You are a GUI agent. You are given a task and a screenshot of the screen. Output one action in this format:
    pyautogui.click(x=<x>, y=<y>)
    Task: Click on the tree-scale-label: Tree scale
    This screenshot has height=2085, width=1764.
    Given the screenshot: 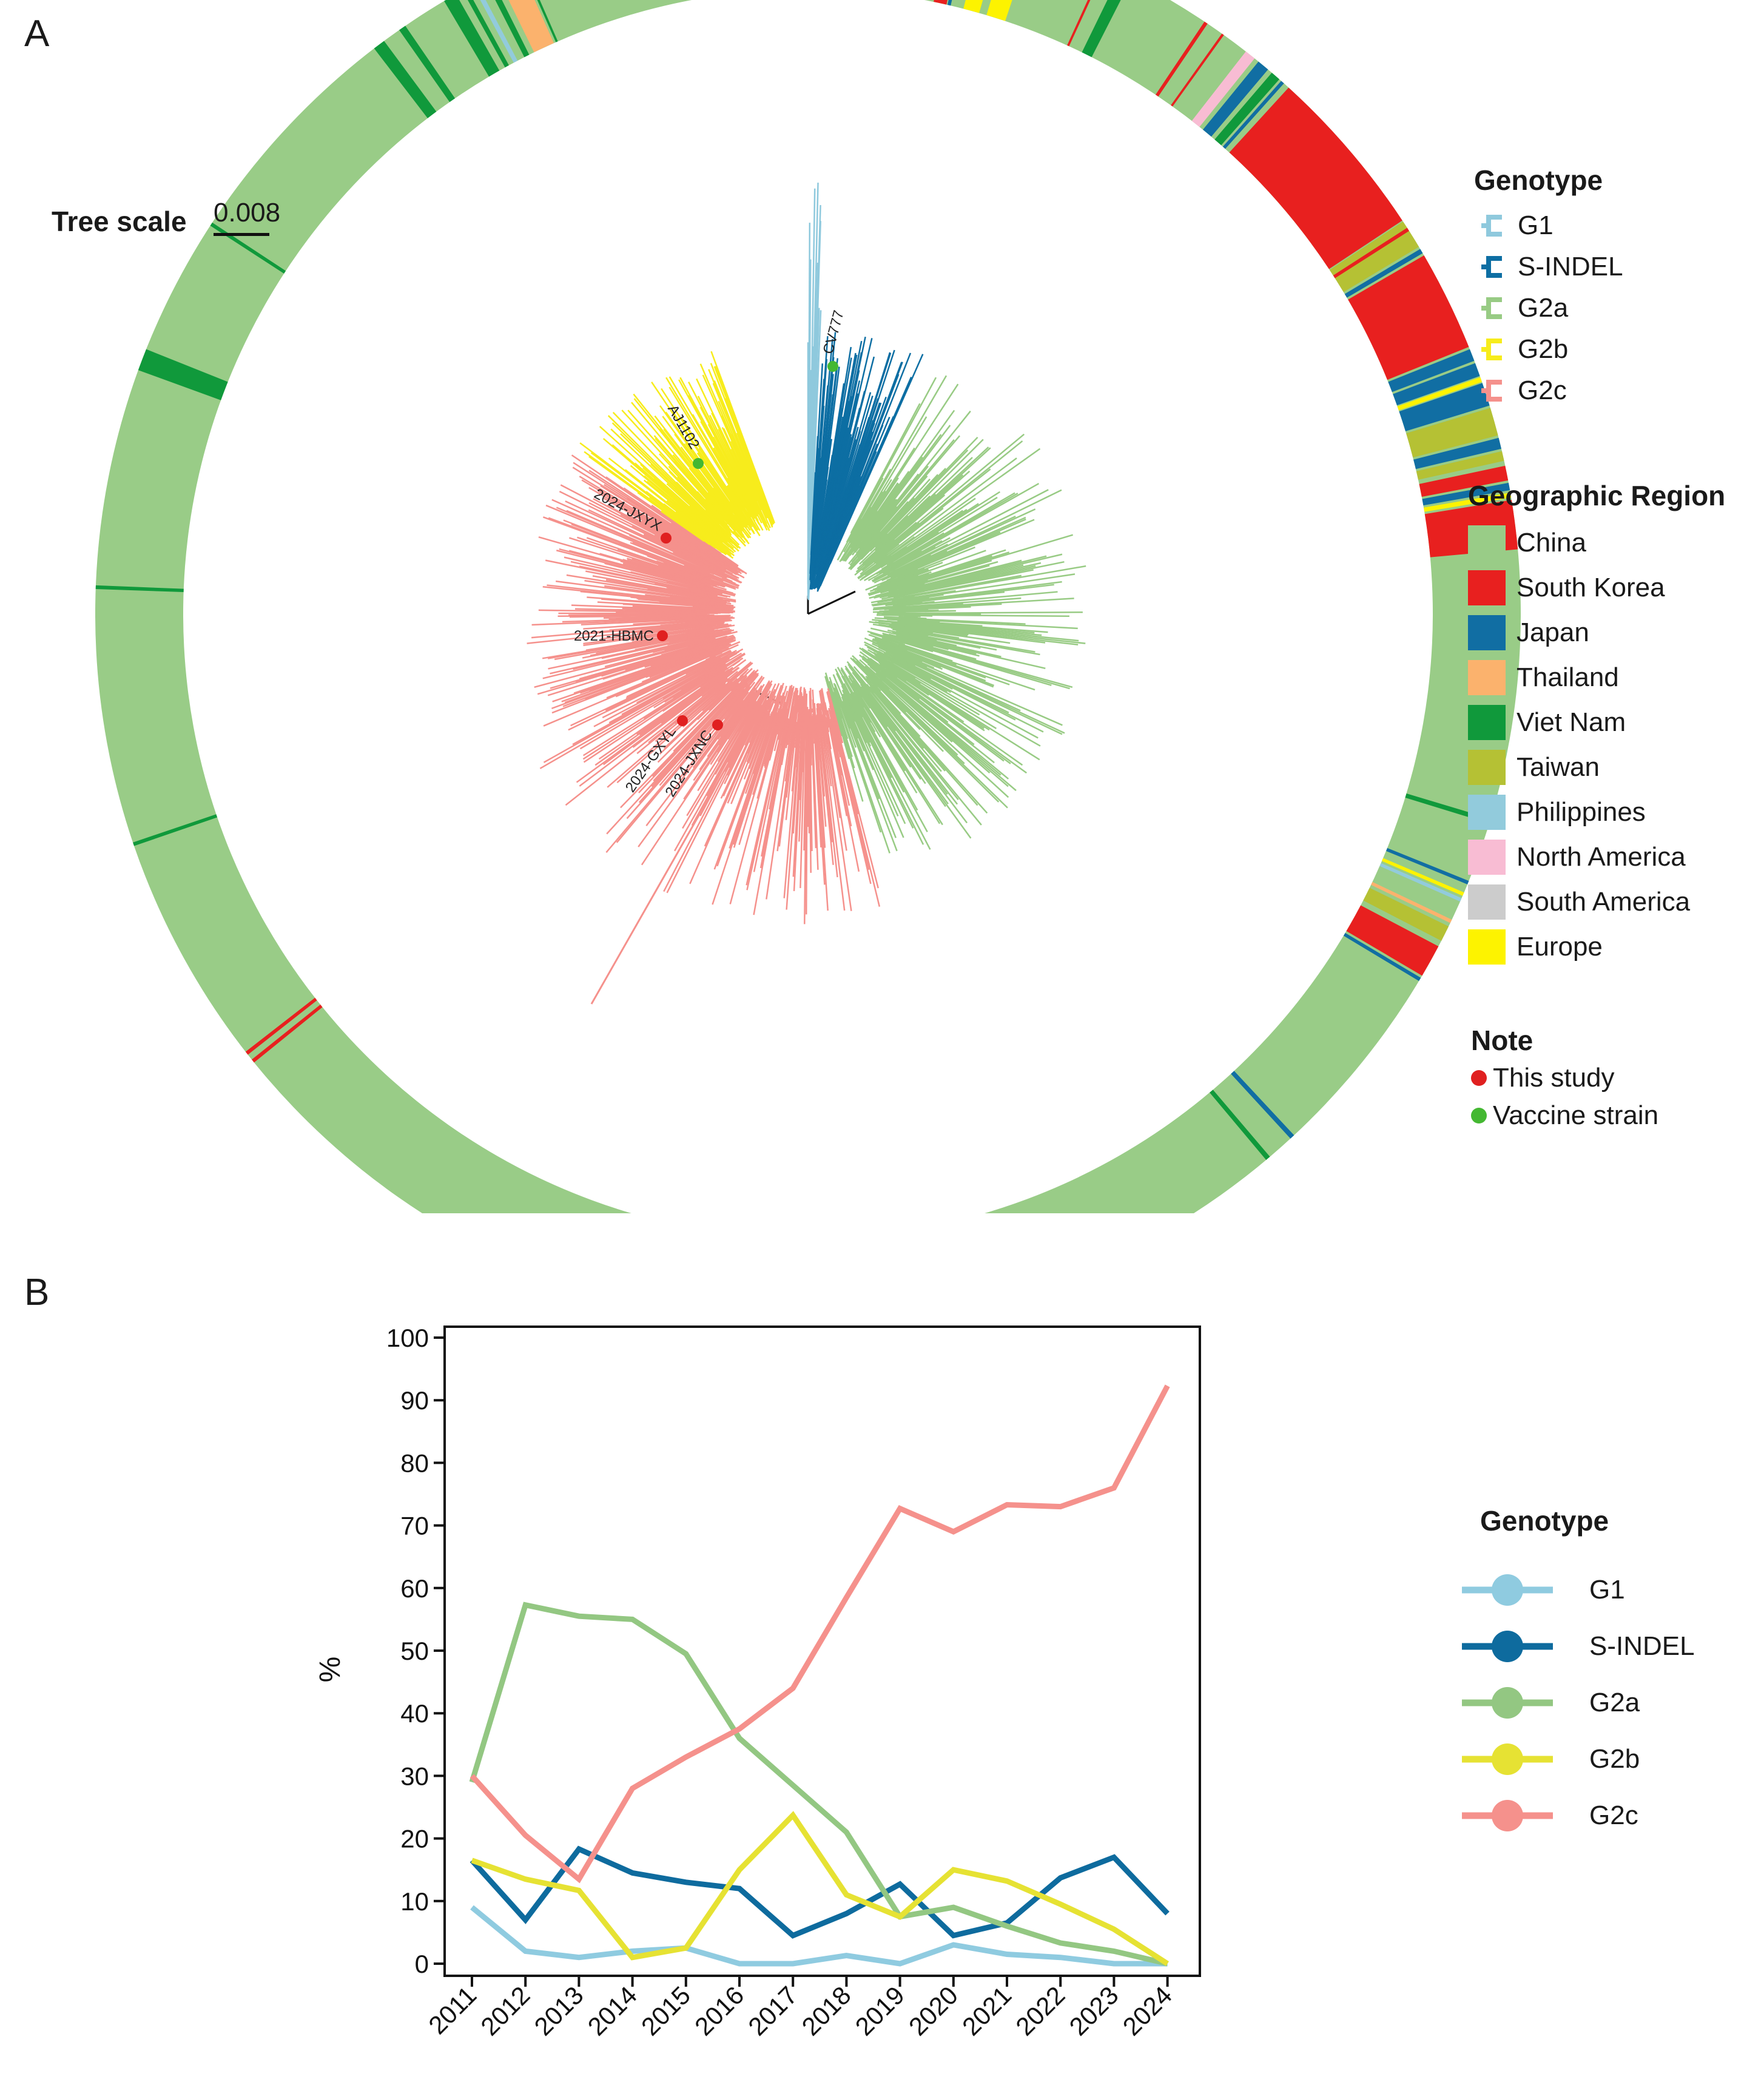 What is the action you would take?
    pyautogui.click(x=119, y=221)
    